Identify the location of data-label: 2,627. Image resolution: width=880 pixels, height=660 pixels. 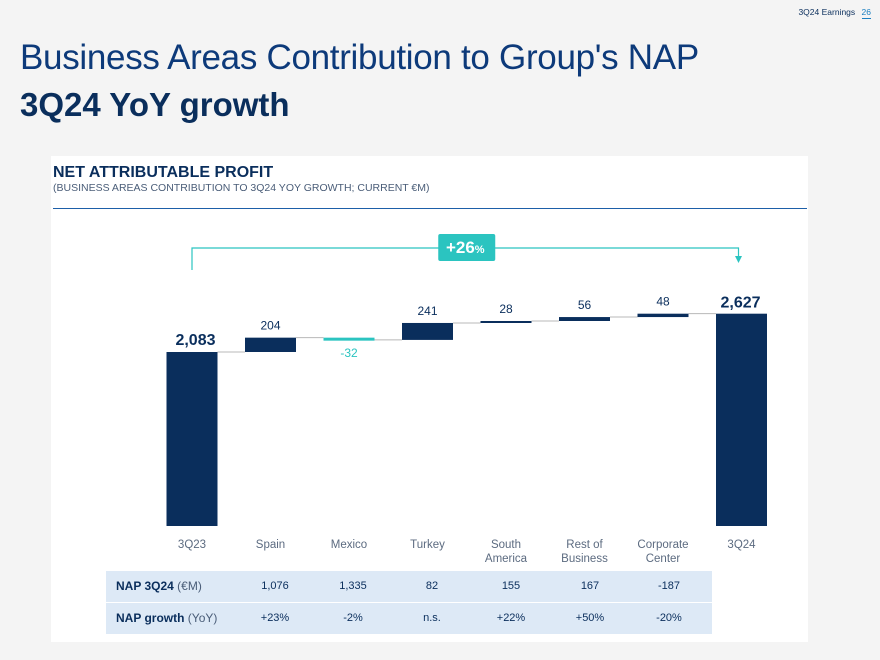
(740, 303).